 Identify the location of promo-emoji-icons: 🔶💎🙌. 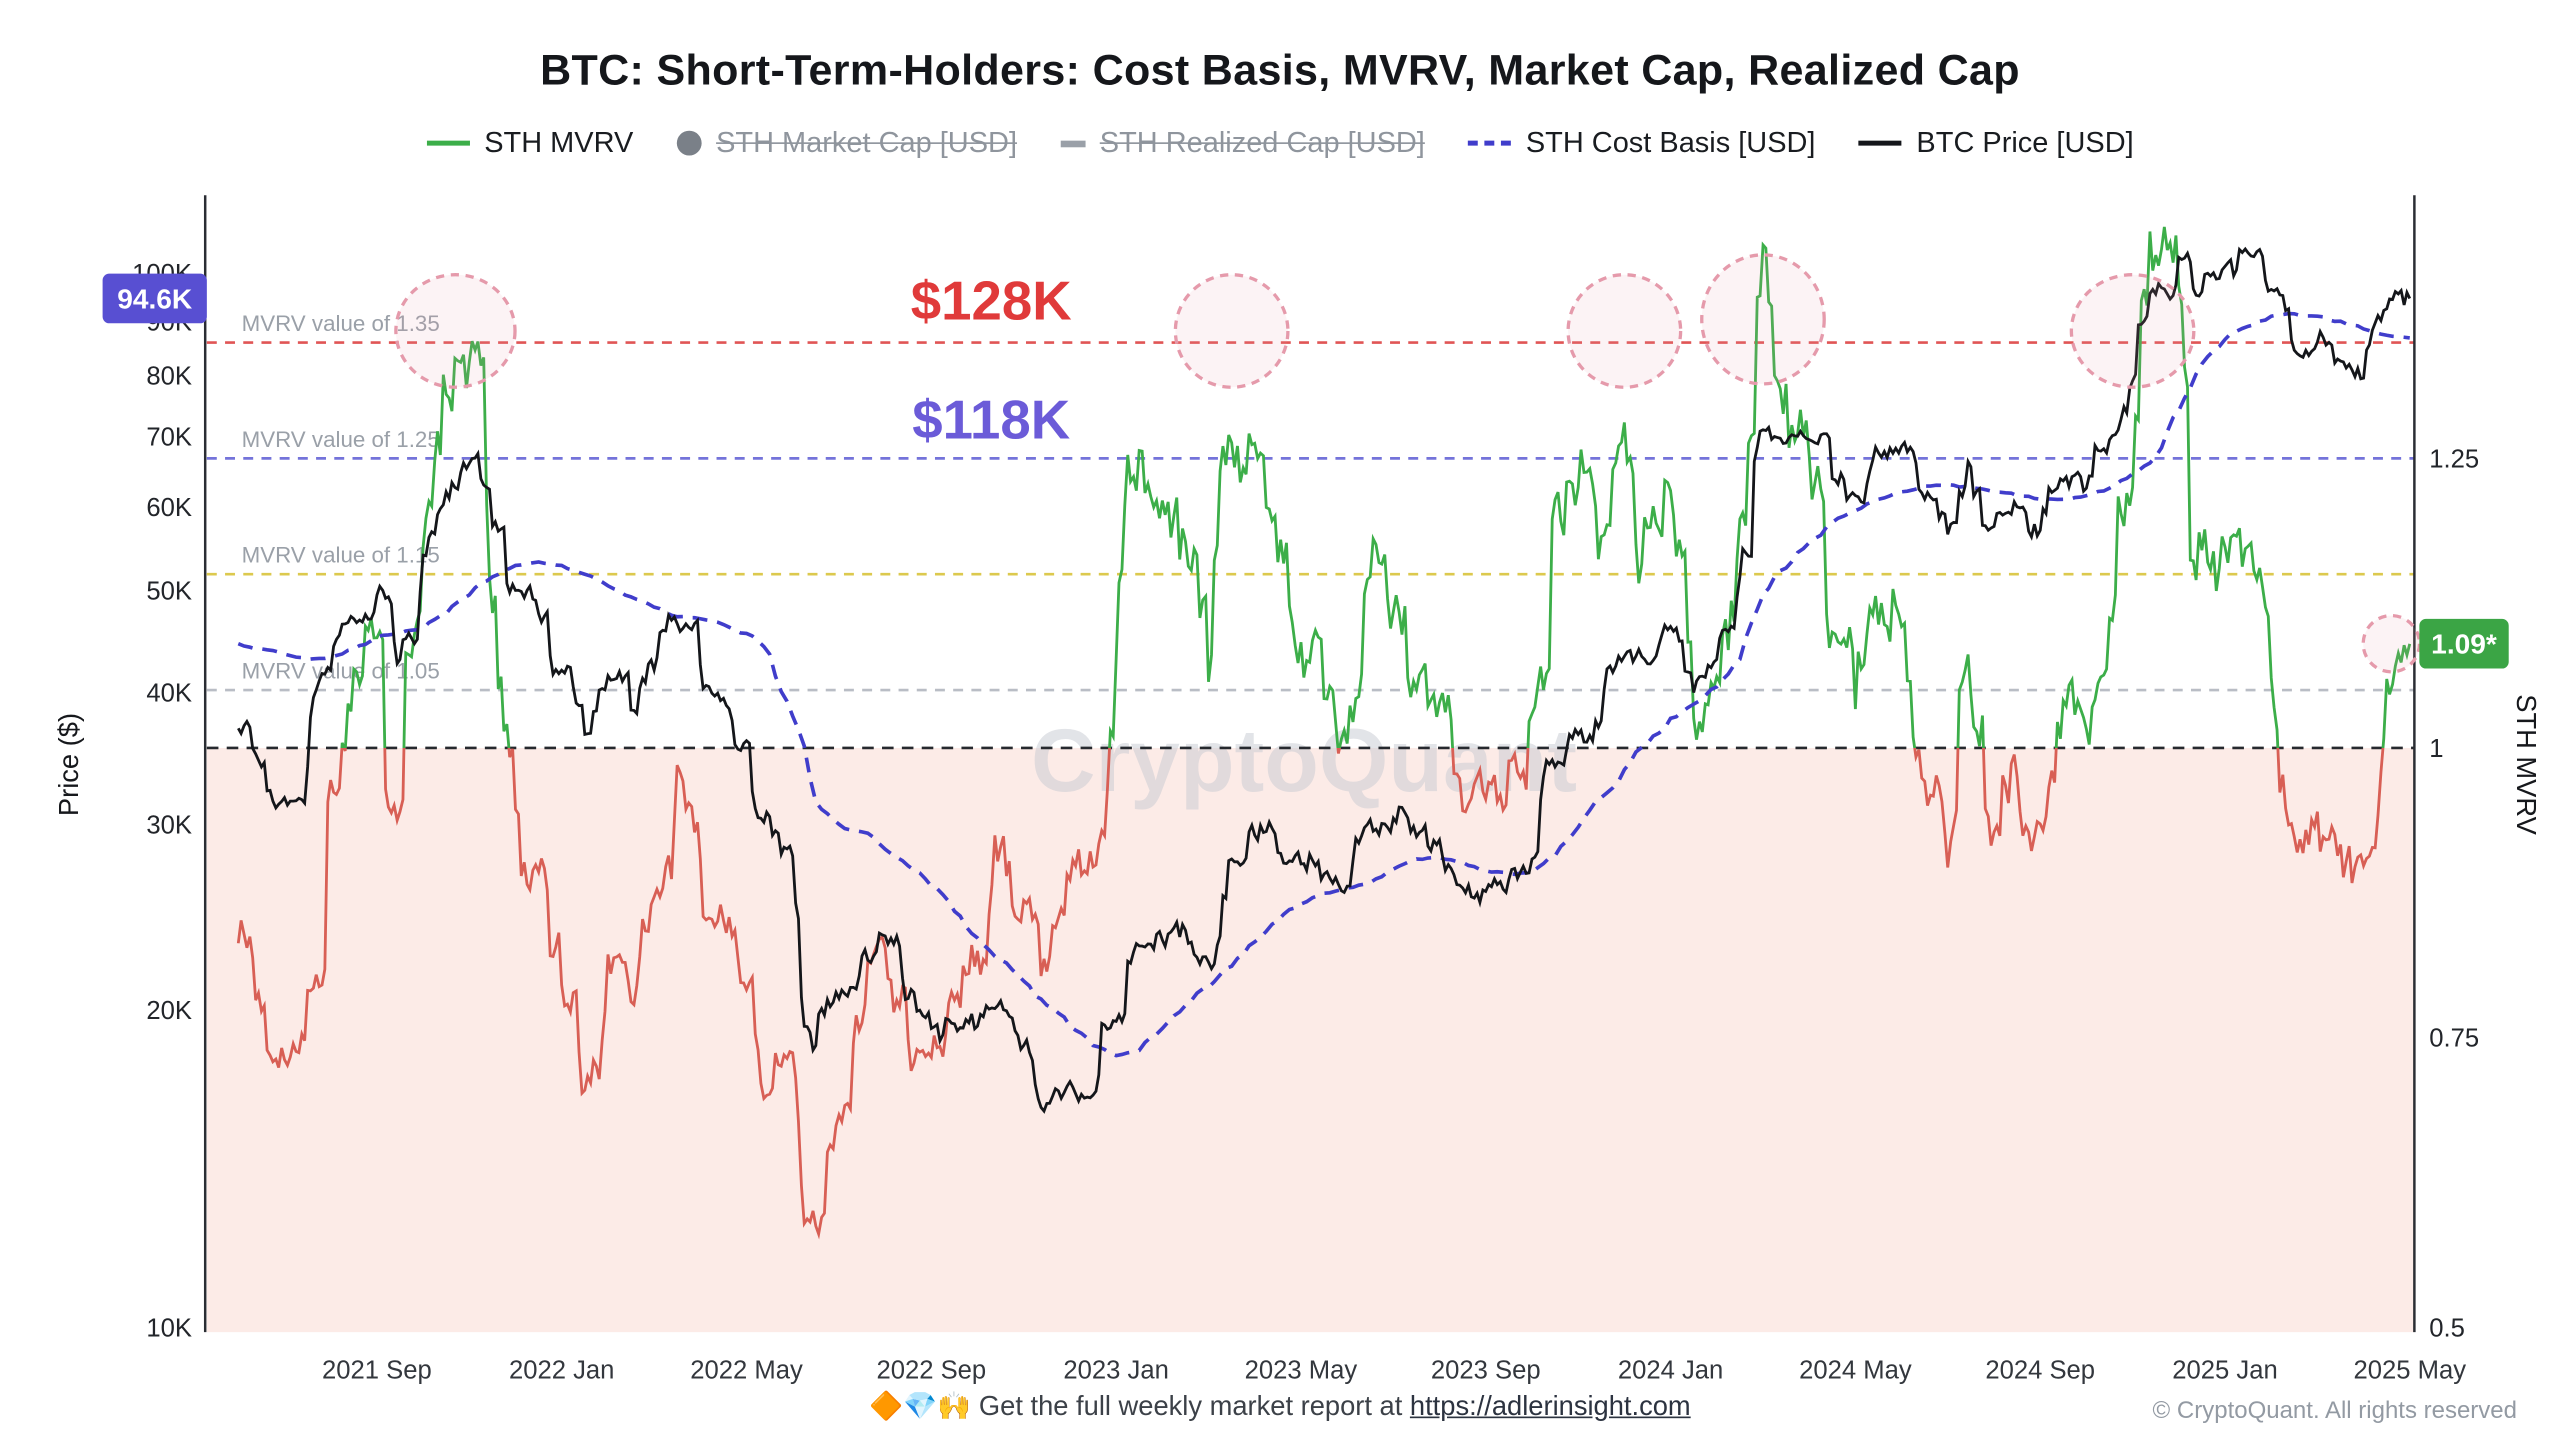
(920, 1406).